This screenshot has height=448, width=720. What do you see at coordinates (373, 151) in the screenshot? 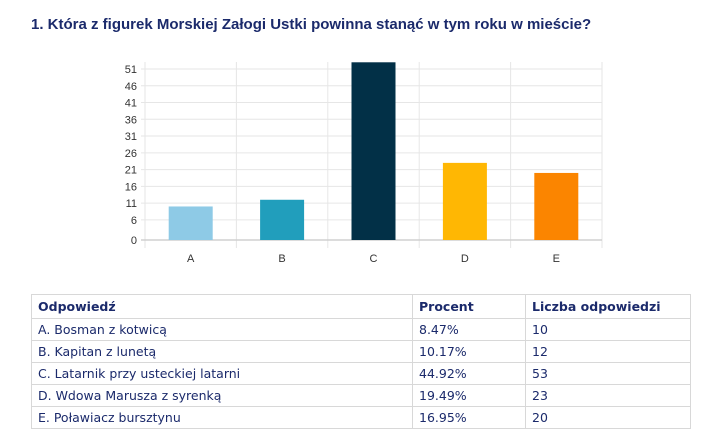
I see `bar-C` at bounding box center [373, 151].